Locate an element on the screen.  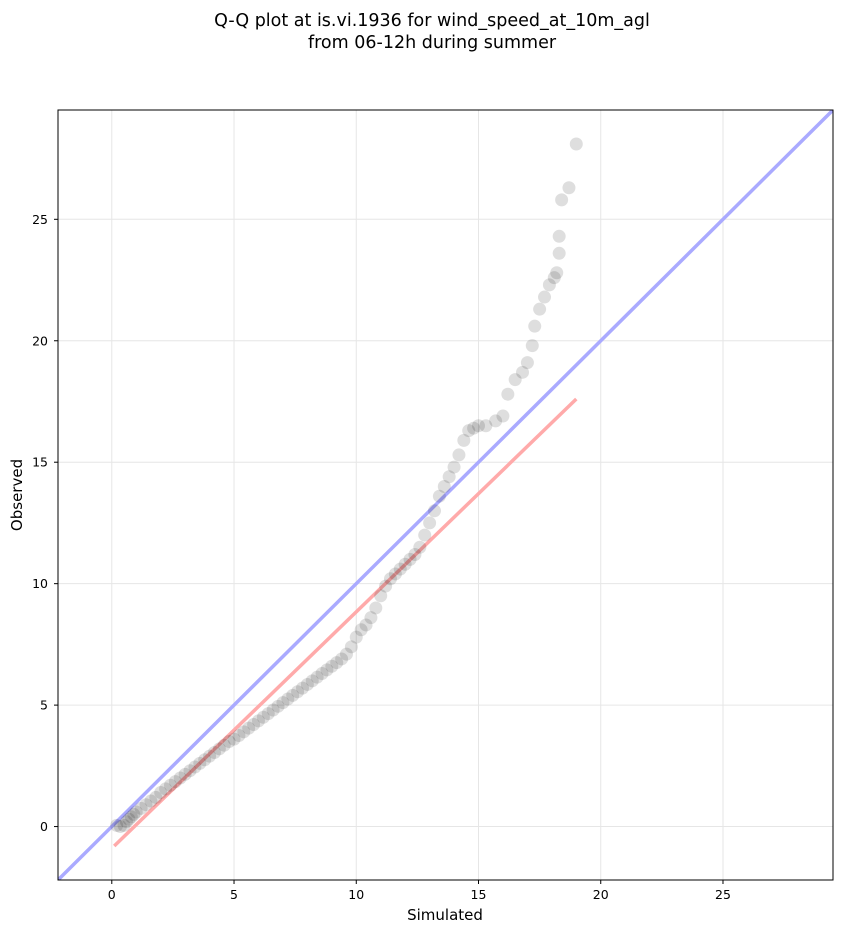
y-tick-label: 25 is located at coordinates (40, 219).